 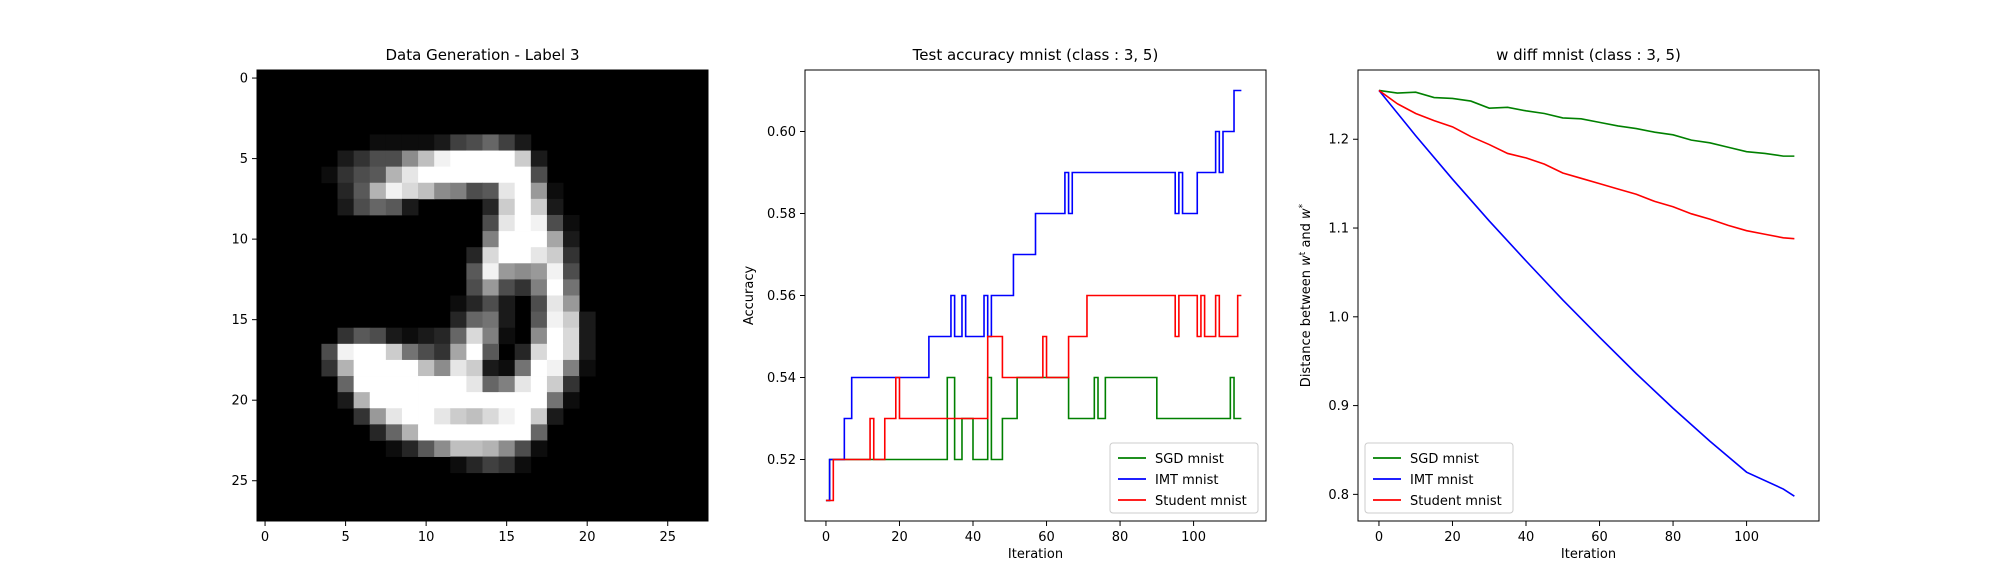 What do you see at coordinates (468, 533) in the screenshot?
I see `image-x-ticks: 0 5 10 15 20 25` at bounding box center [468, 533].